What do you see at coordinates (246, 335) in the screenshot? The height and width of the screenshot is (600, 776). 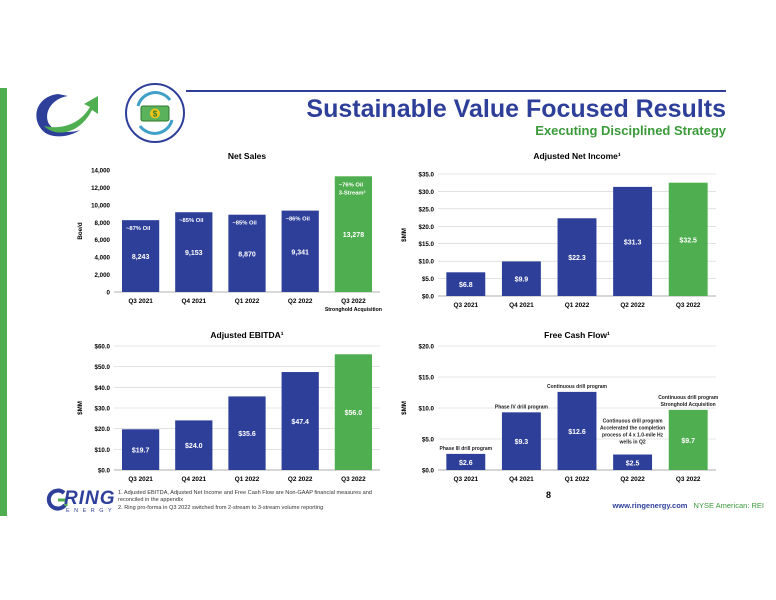 I see `chart-title: Adjusted EBITDA¹` at bounding box center [246, 335].